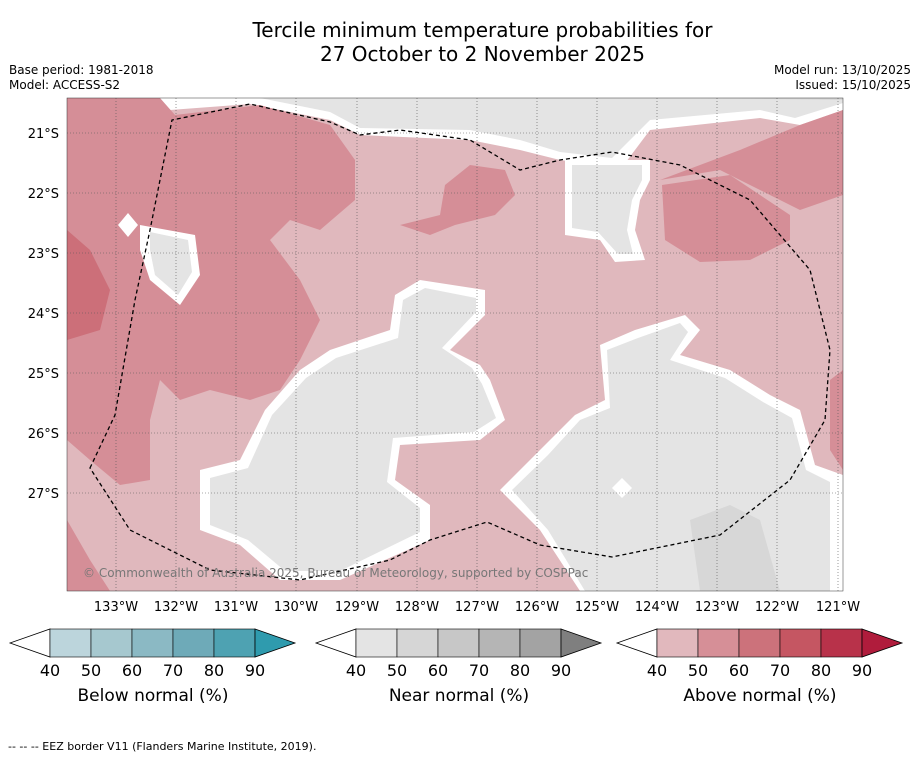  I want to click on lon-label: 127°W, so click(477, 607).